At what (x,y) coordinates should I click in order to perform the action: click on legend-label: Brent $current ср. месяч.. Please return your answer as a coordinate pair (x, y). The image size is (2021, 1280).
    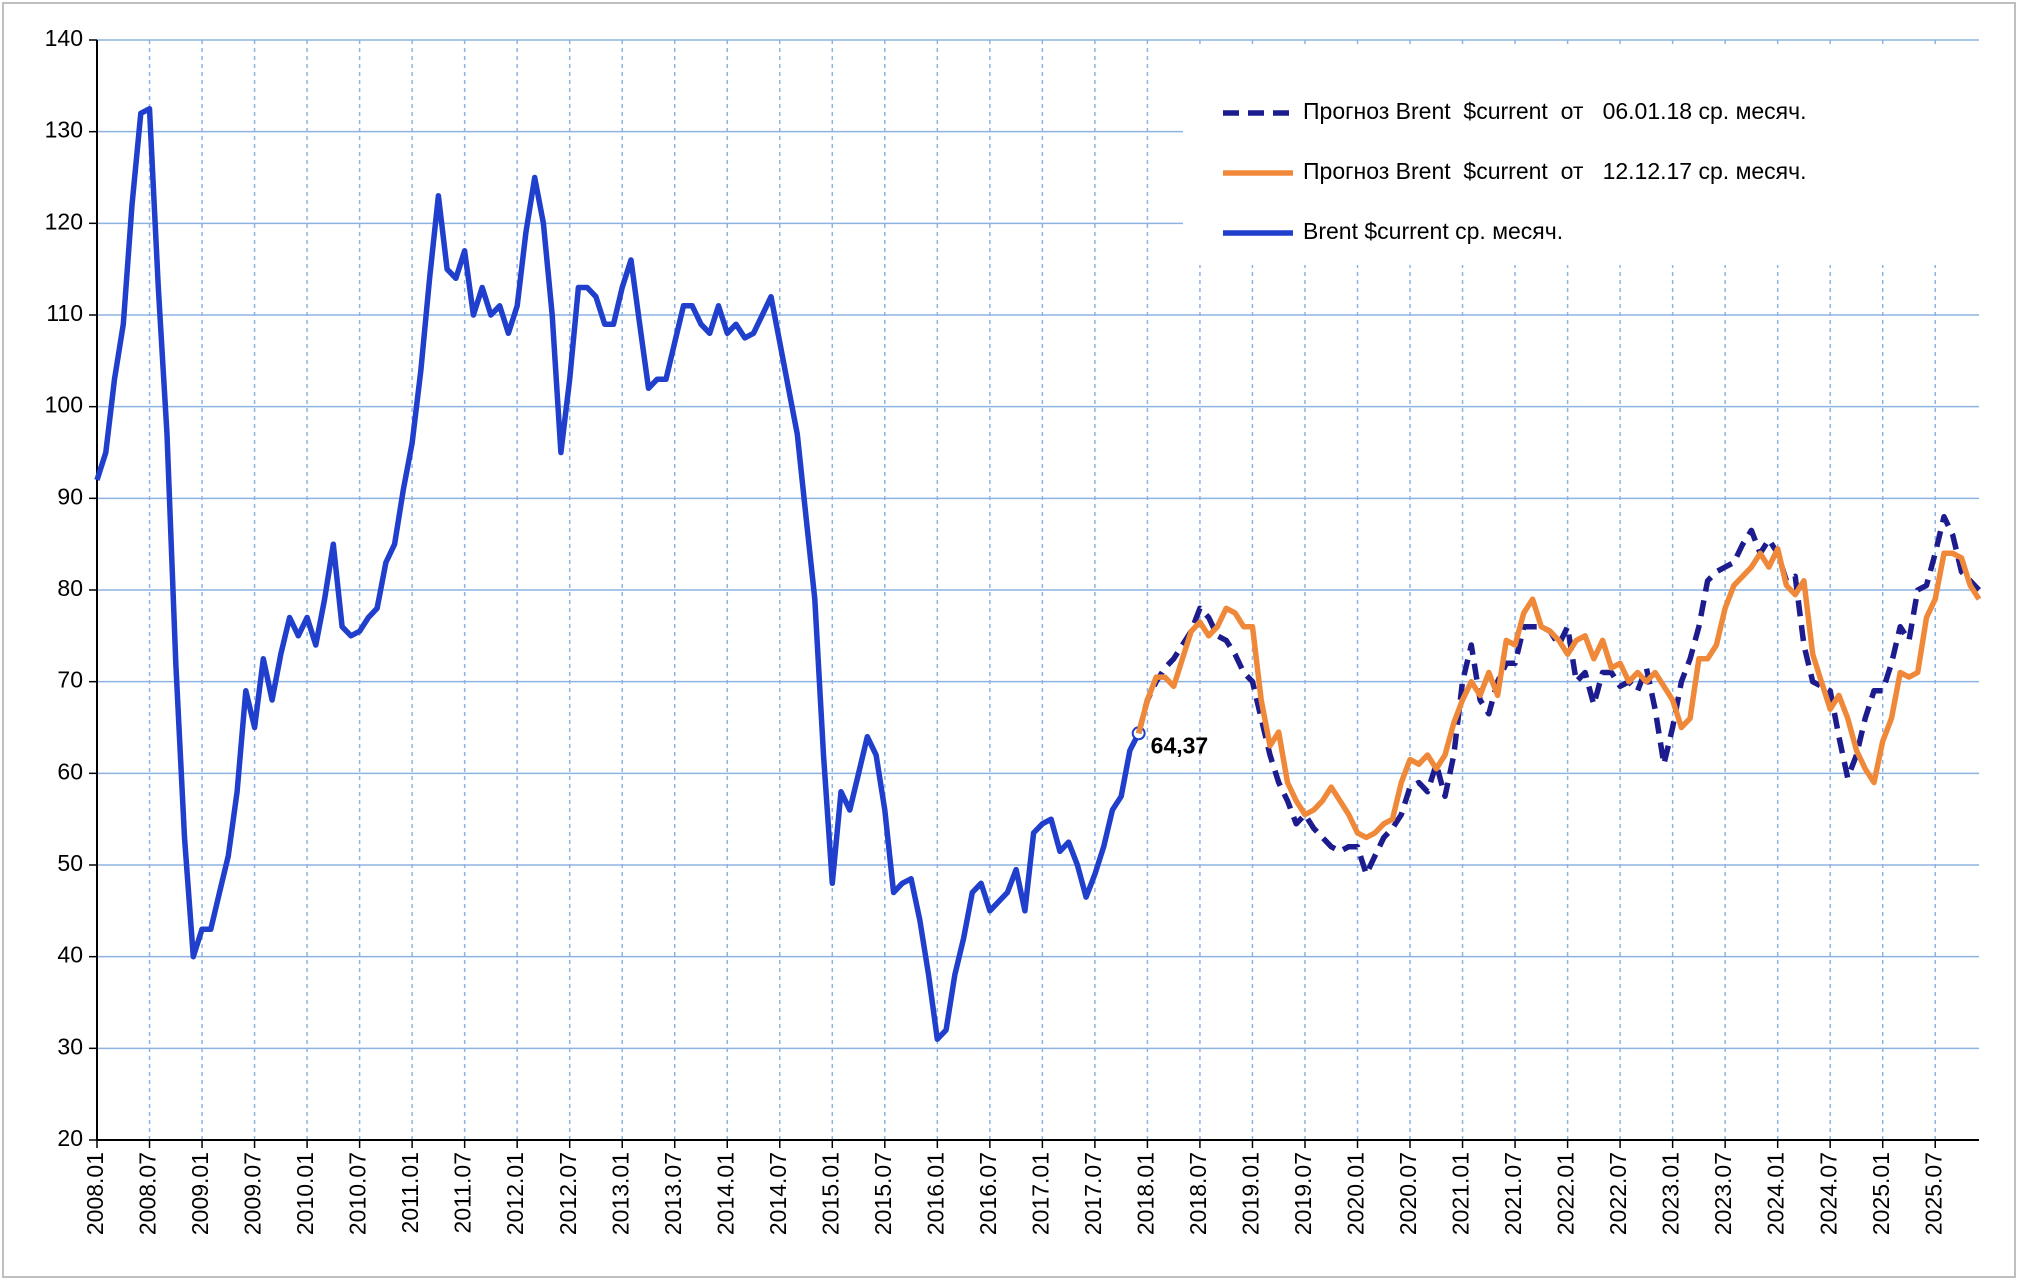
    Looking at the image, I should click on (1433, 231).